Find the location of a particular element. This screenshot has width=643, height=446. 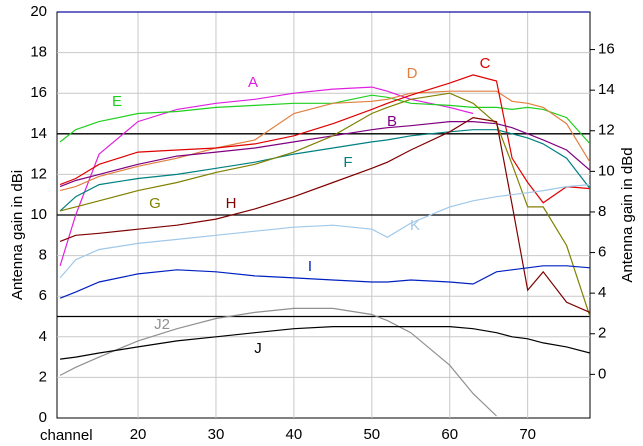

series-label: H is located at coordinates (231, 203).